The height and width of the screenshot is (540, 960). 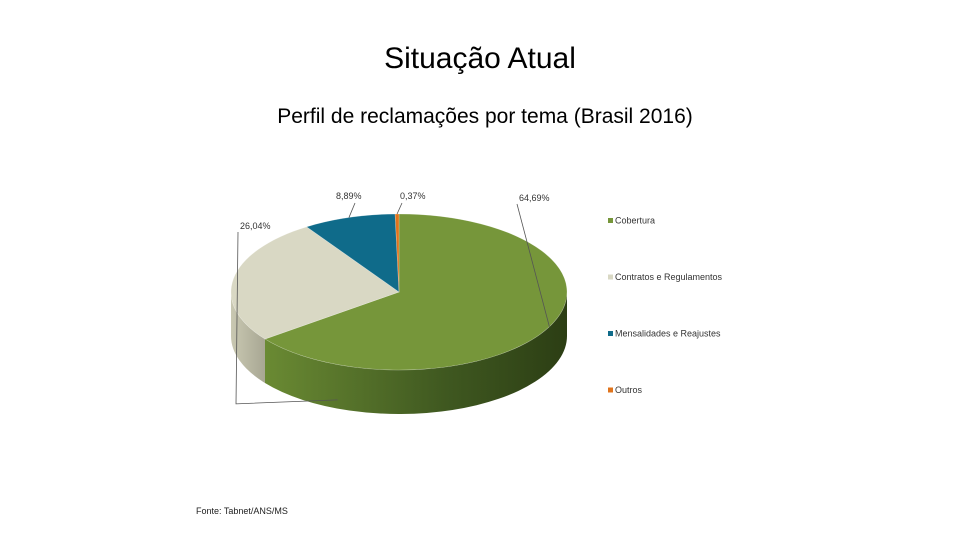 What do you see at coordinates (395, 211) in the screenshot?
I see `pie-labels: 64,69% 26,04% 8,89% 0,37%` at bounding box center [395, 211].